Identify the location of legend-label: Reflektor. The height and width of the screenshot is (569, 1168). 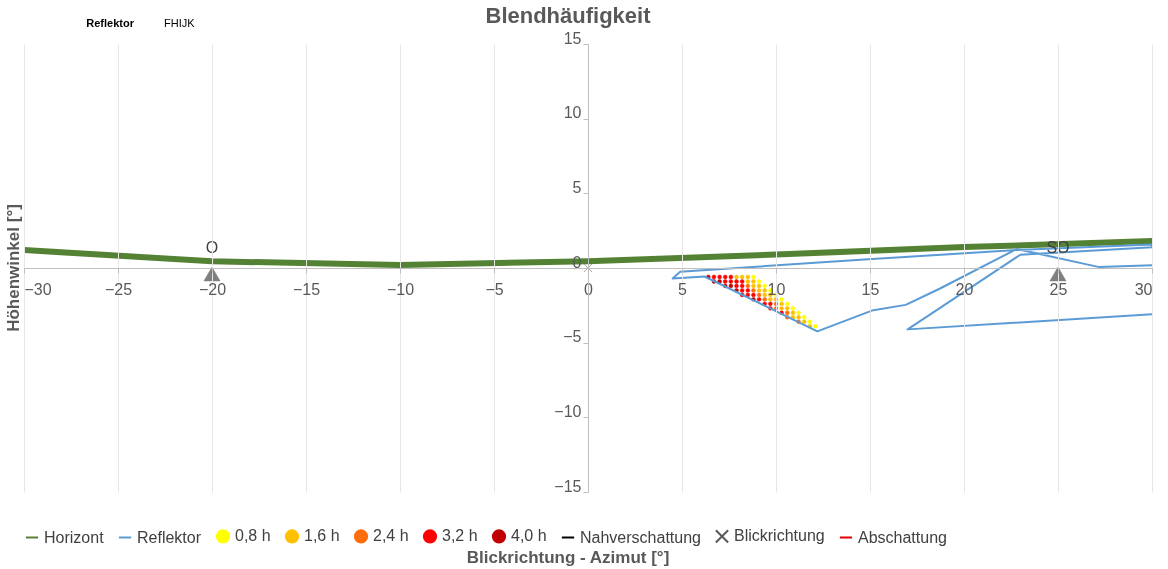
(169, 537).